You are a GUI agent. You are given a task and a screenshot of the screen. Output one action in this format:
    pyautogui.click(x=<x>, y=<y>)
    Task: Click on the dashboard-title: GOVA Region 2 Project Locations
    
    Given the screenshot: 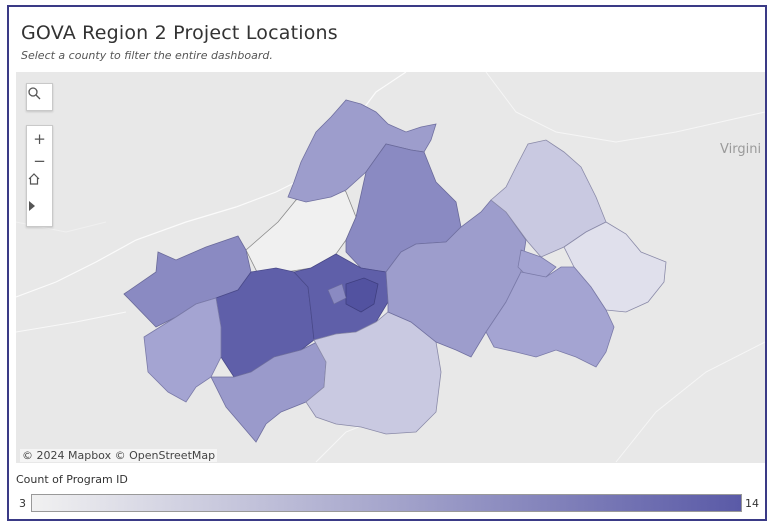 What is the action you would take?
    pyautogui.click(x=179, y=33)
    